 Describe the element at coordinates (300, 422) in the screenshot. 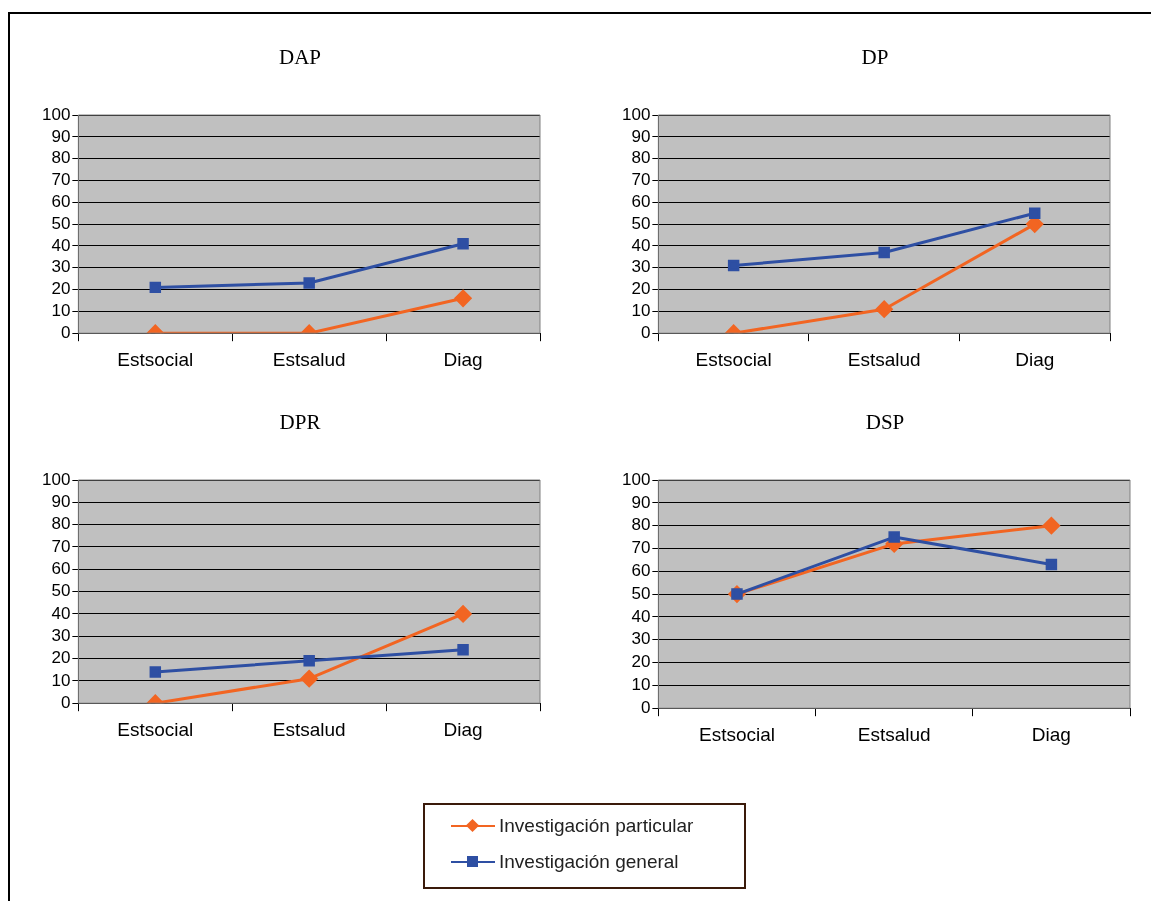

I see `chart-title: DPR` at that location.